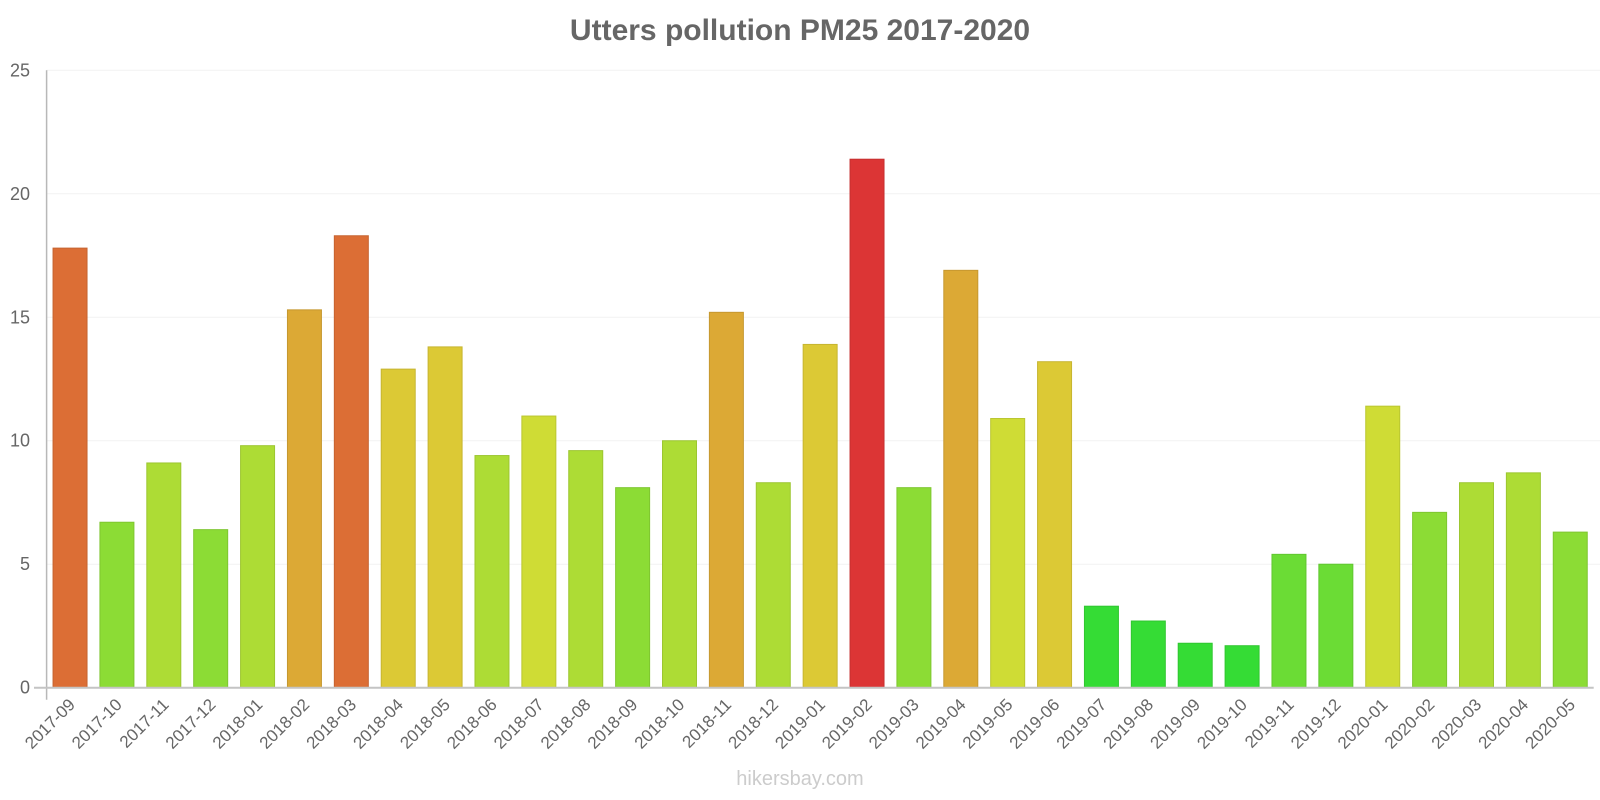  What do you see at coordinates (378, 724) in the screenshot?
I see `x-tick-label: 2018-04` at bounding box center [378, 724].